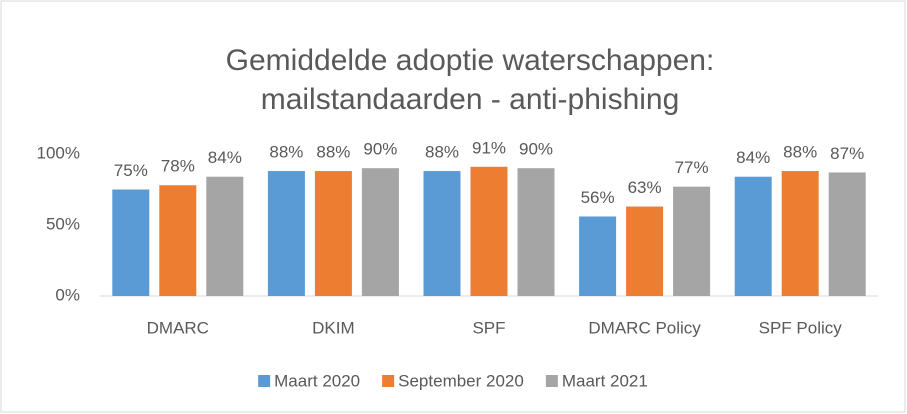 The height and width of the screenshot is (414, 907). What do you see at coordinates (470, 60) in the screenshot?
I see `chart-title: Gemiddelde adoptie waterschappen:` at bounding box center [470, 60].